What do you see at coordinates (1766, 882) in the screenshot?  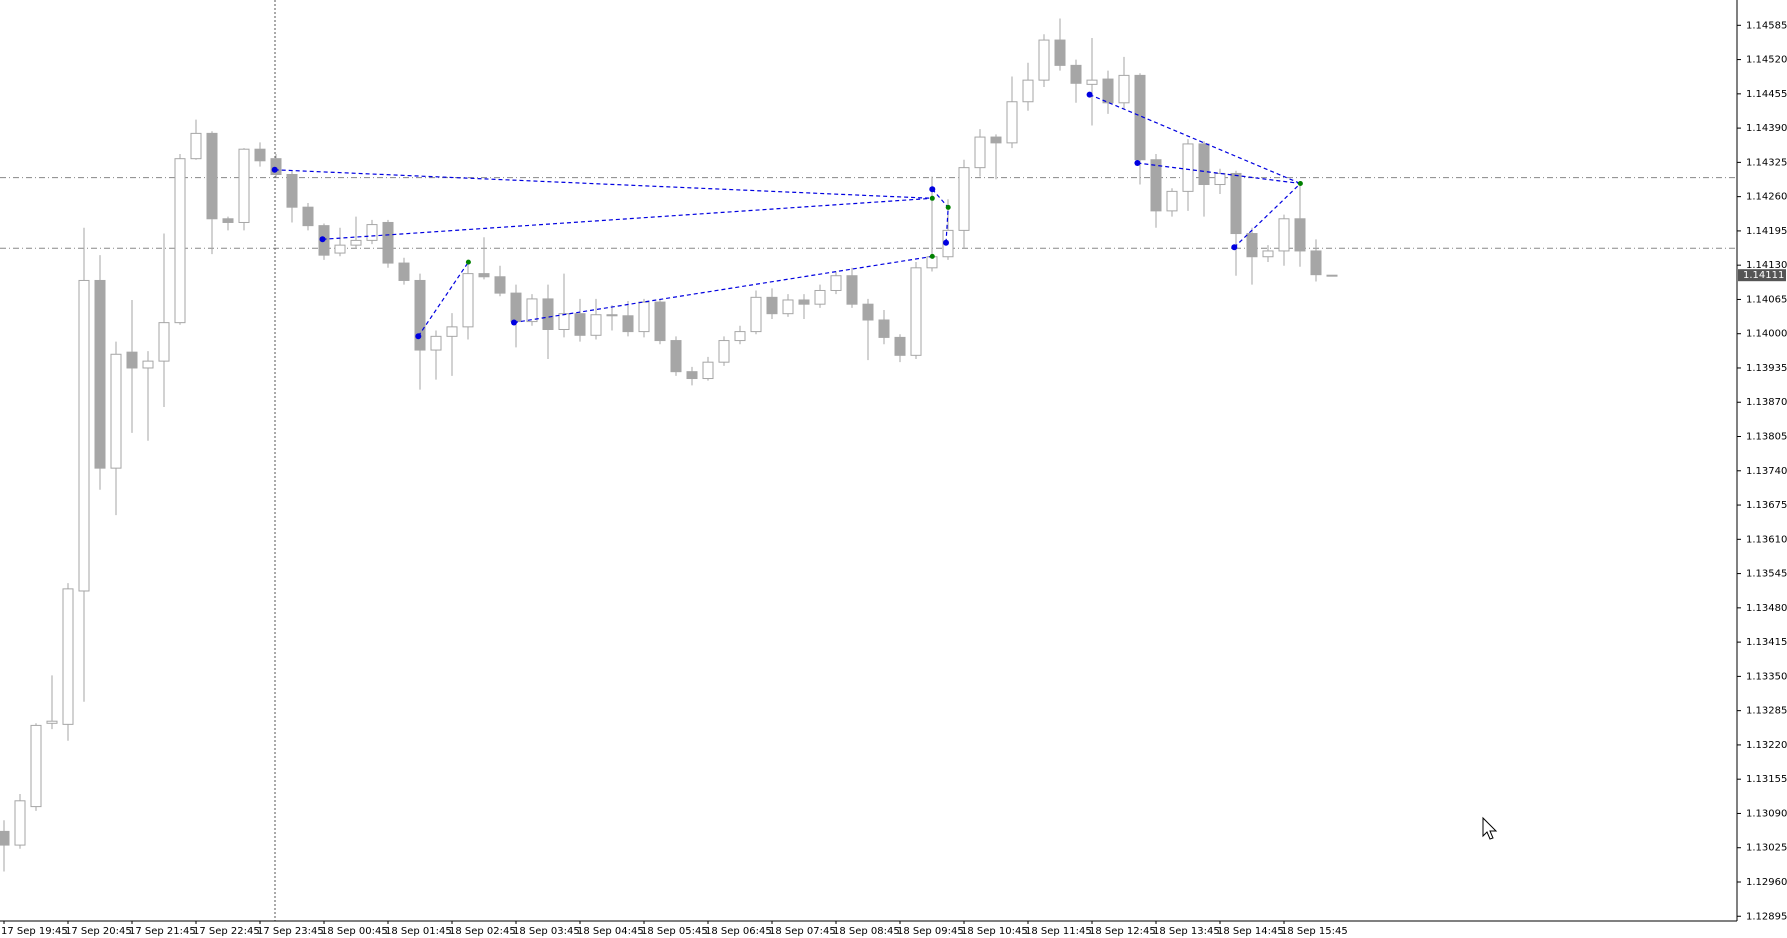 I see `y-tick-label: 1.12960` at bounding box center [1766, 882].